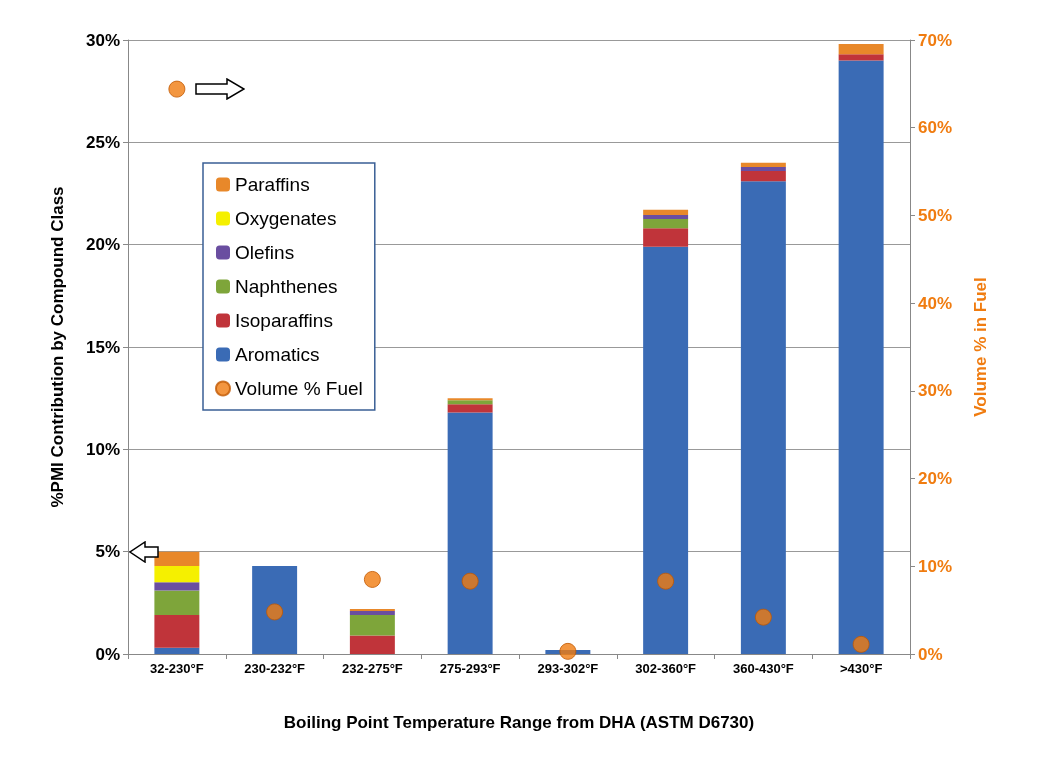  Describe the element at coordinates (935, 479) in the screenshot. I see `y2-tick-label: 20%` at that location.